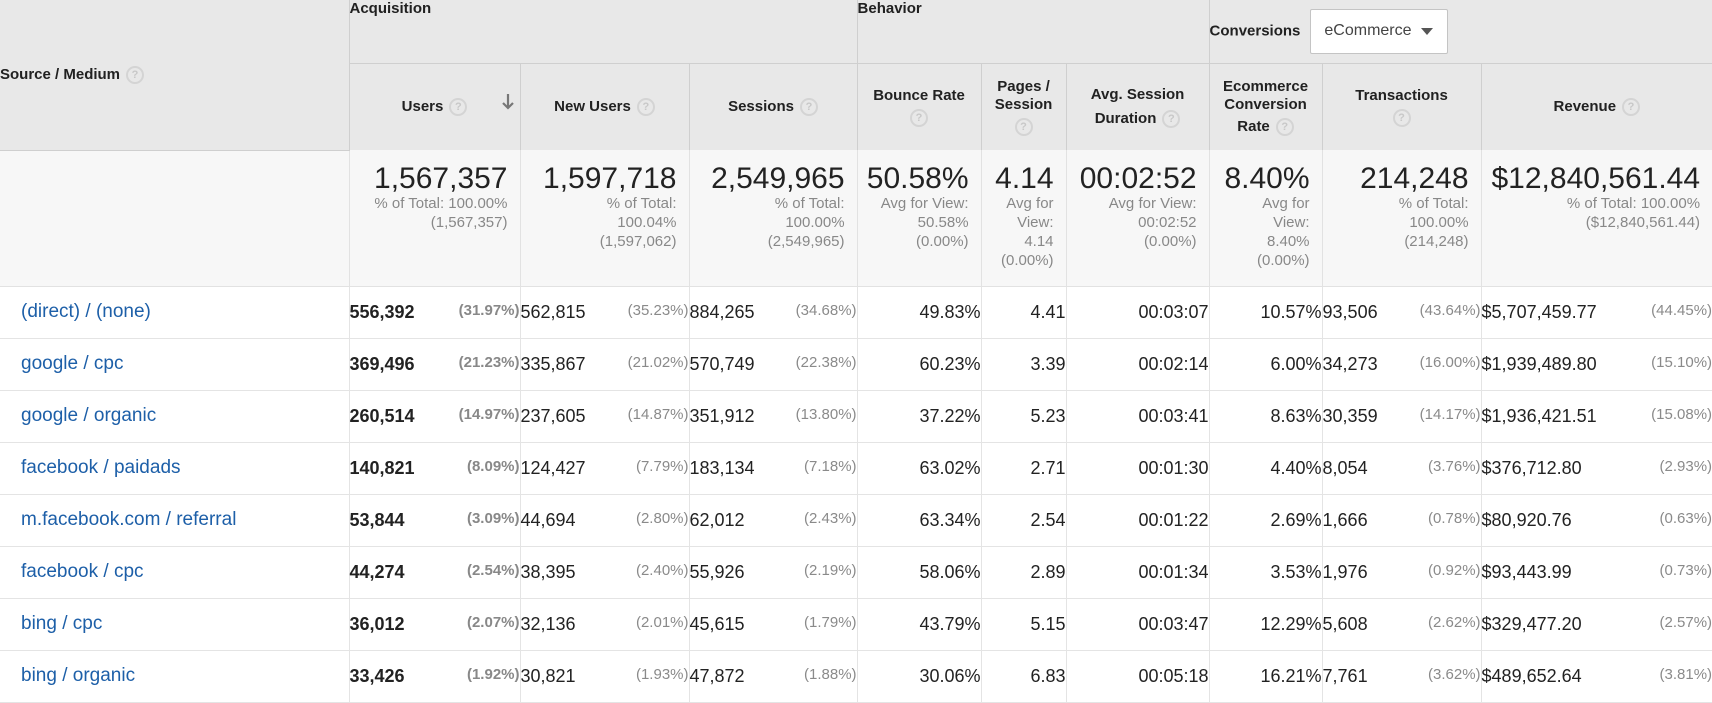 This screenshot has width=1712, height=703. Describe the element at coordinates (1265, 218) in the screenshot. I see `total-ecom-rate-cell: 8.40% Avg for View: 8.40% (0.00%)` at that location.